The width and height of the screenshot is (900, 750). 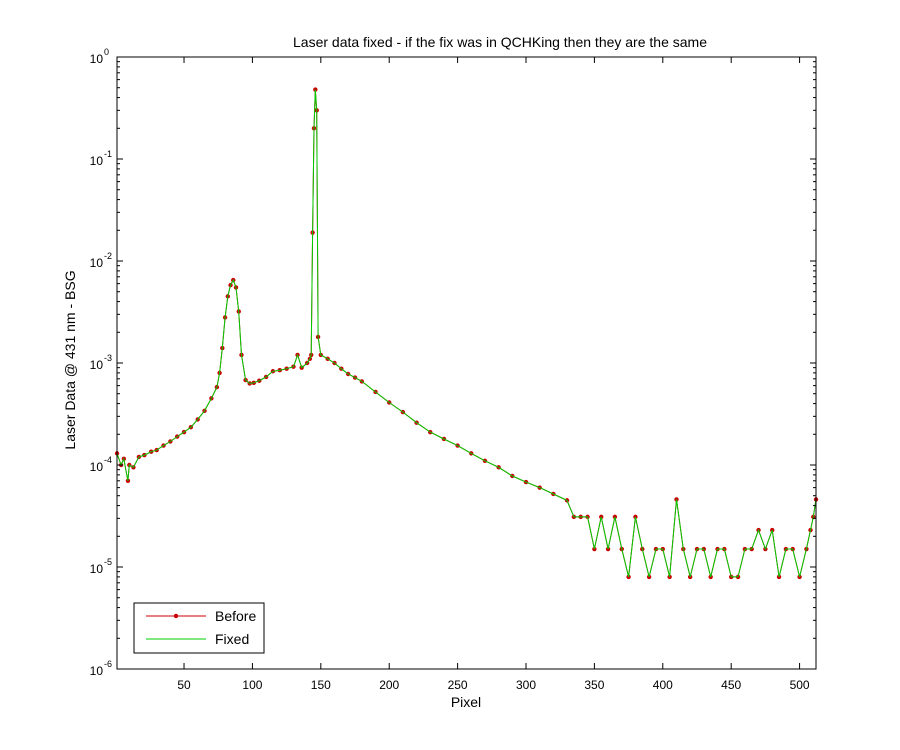 I want to click on y-tick-label-exponent: -1, so click(x=108, y=154).